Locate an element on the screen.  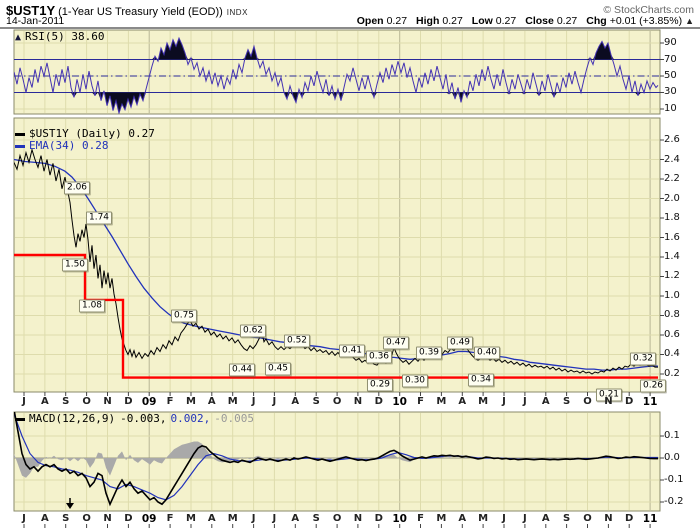
price-legend: $UST1Y (Daily) 0.27 EMA(34) 0.28 is located at coordinates (85, 140).